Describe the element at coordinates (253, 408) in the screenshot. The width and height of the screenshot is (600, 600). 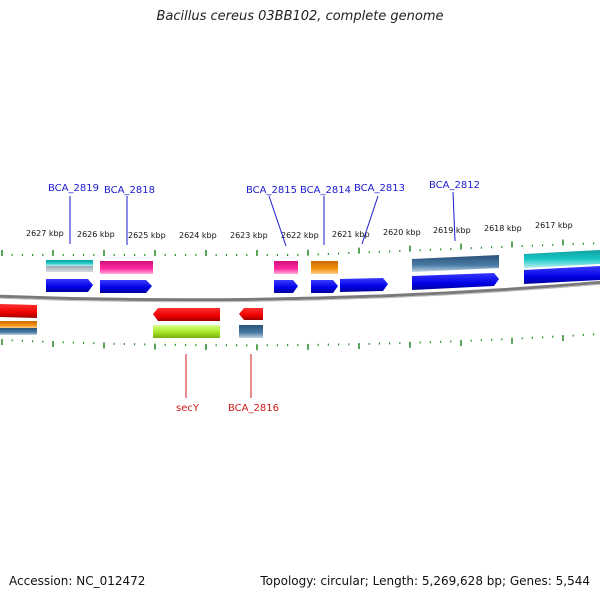
I see `gene-label: BCA_2816` at that location.